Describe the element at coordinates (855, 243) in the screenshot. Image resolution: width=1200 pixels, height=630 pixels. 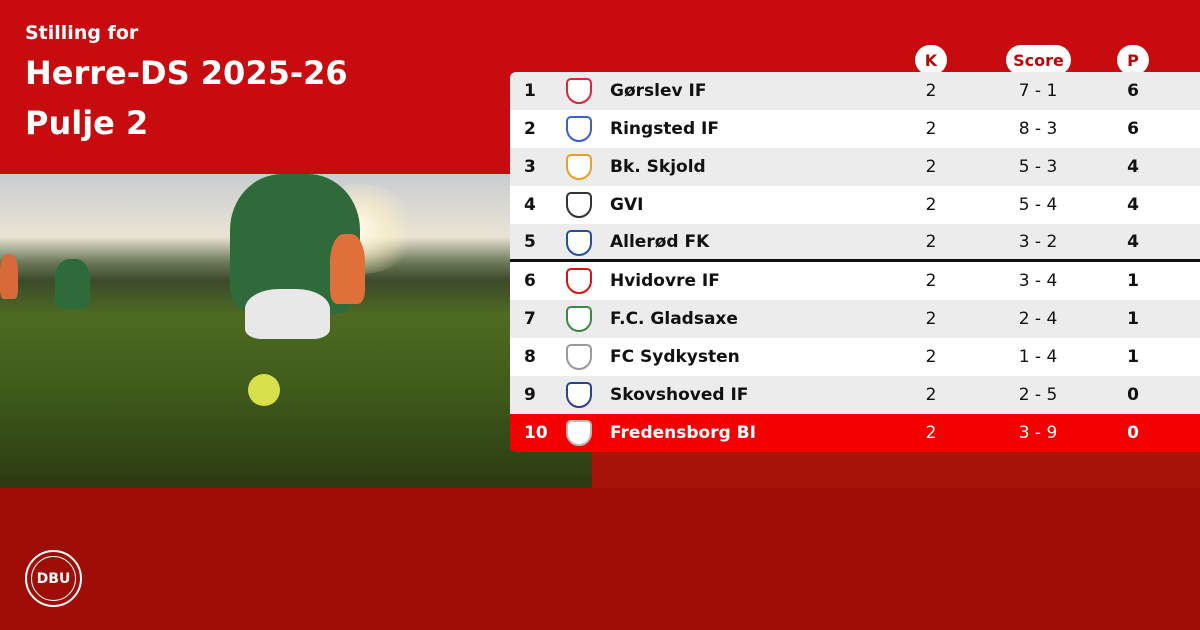
I see `table-row: 5 Allerød FK 2 3 - 2 4` at that location.